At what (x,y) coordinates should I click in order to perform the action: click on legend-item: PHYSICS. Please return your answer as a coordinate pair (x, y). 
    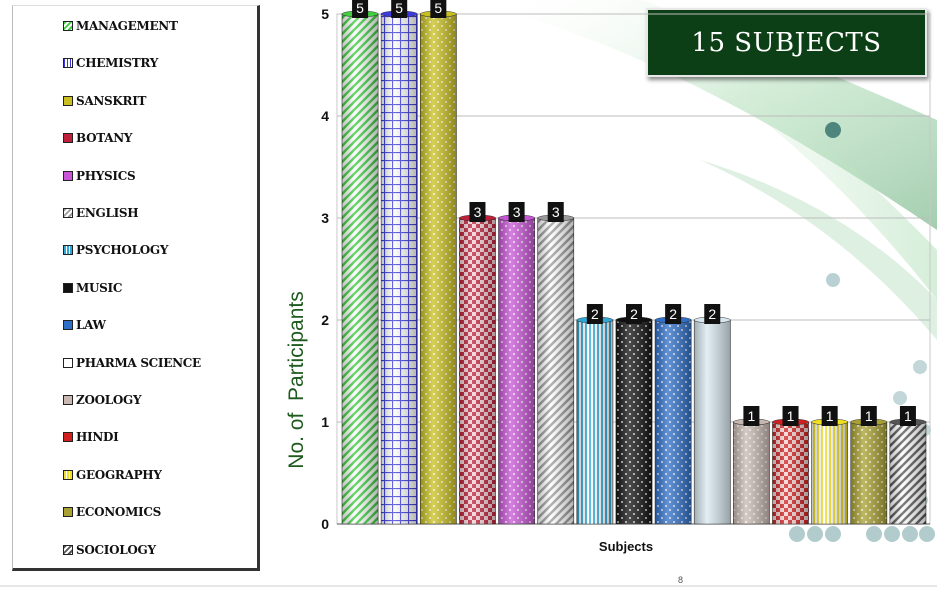
    Looking at the image, I should click on (99, 176).